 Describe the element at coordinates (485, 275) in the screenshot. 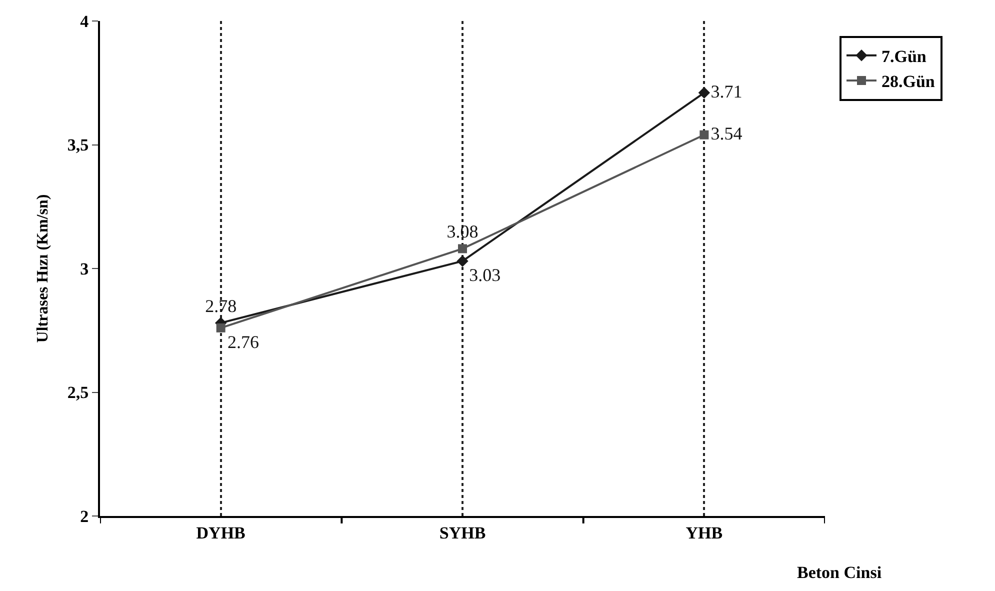

I see `data-label: 3.03` at that location.